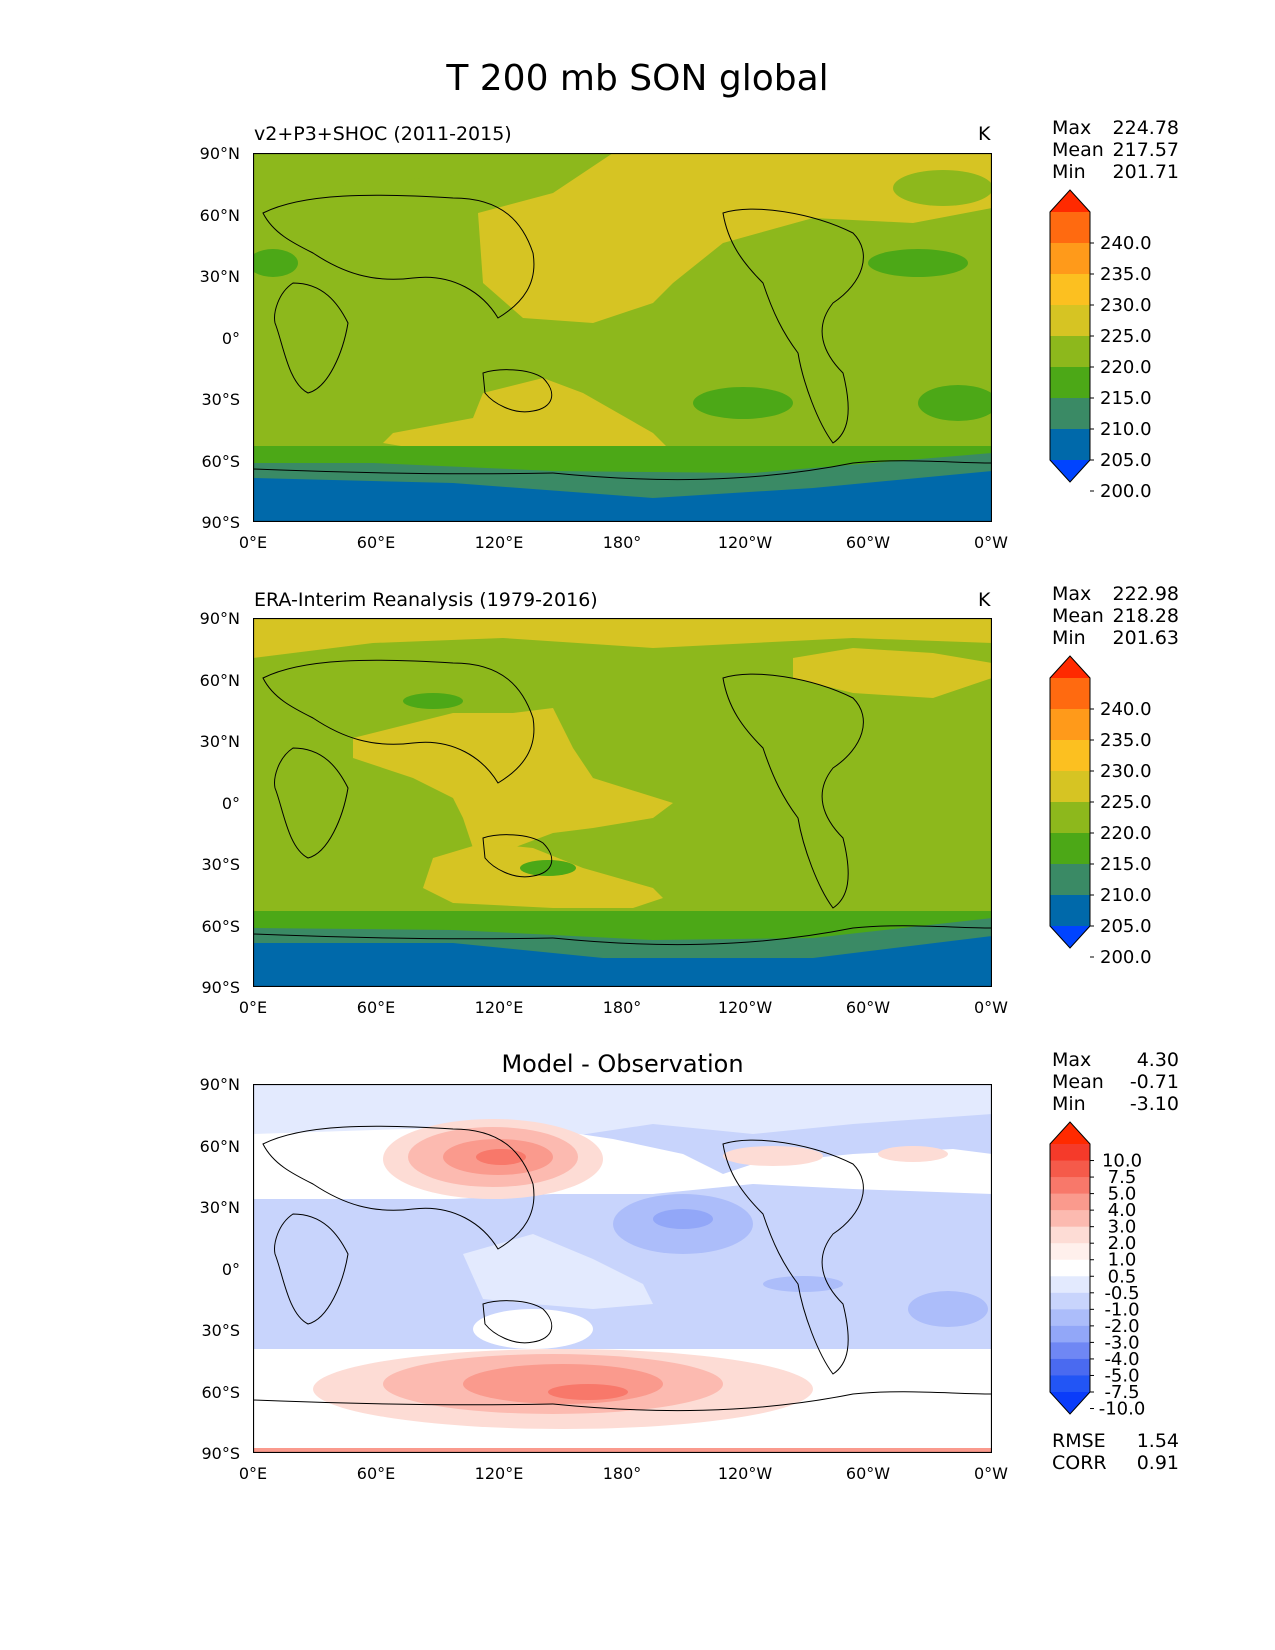 Image resolution: width=1275 pixels, height=1650 pixels. What do you see at coordinates (230, 338) in the screenshot?
I see `panel1-lat-tick: 0°` at bounding box center [230, 338].